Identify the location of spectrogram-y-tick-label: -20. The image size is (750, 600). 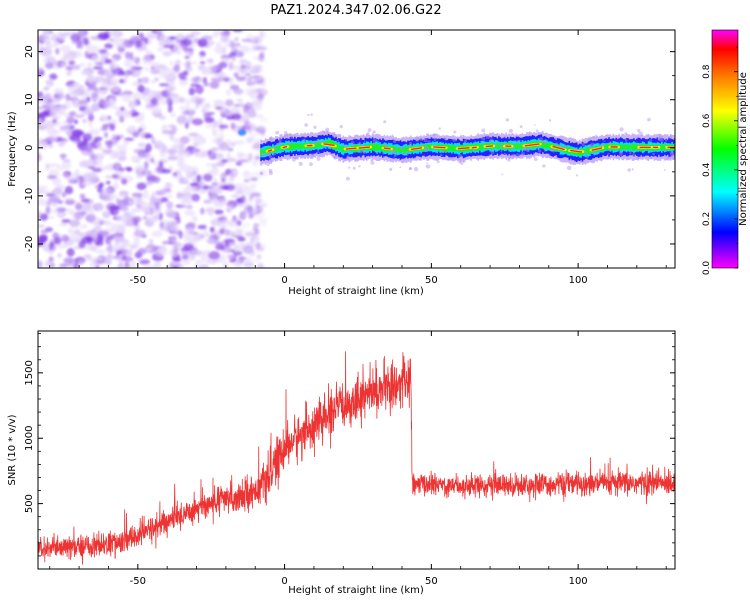
(29, 244).